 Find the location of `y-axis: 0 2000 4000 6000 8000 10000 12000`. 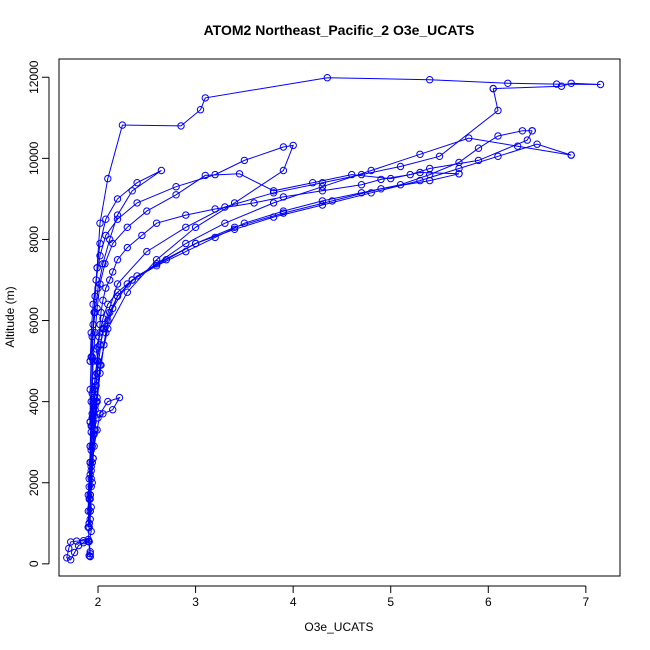

y-axis: 0 2000 4000 6000 8000 10000 12000 is located at coordinates (38, 313).